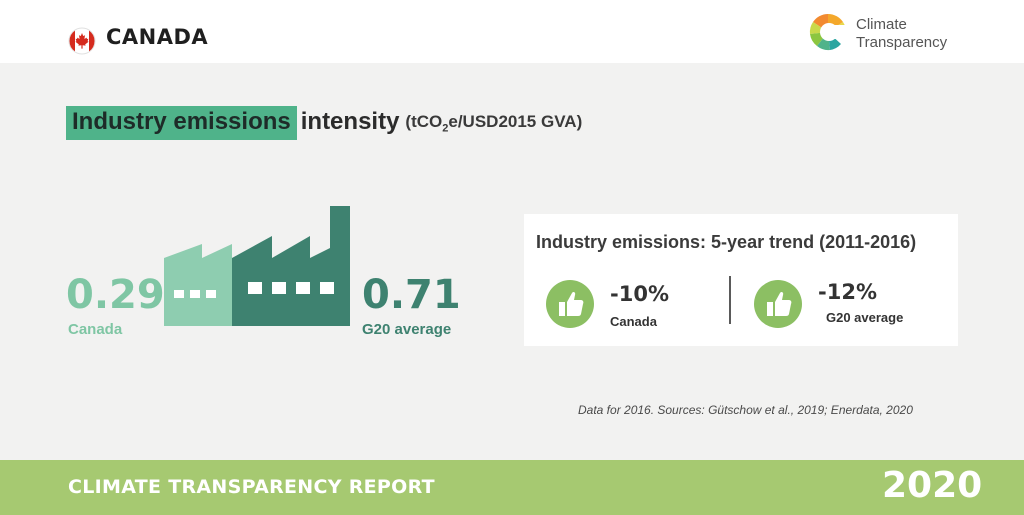 This screenshot has width=1024, height=515. What do you see at coordinates (932, 485) in the screenshot?
I see `report-year: 2020` at bounding box center [932, 485].